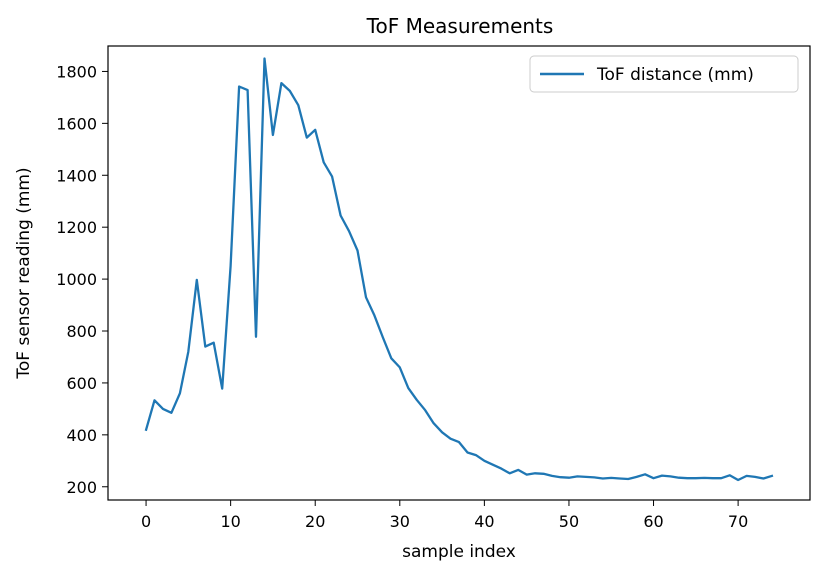 The width and height of the screenshot is (823, 577). I want to click on y-tick-label: 200, so click(81, 487).